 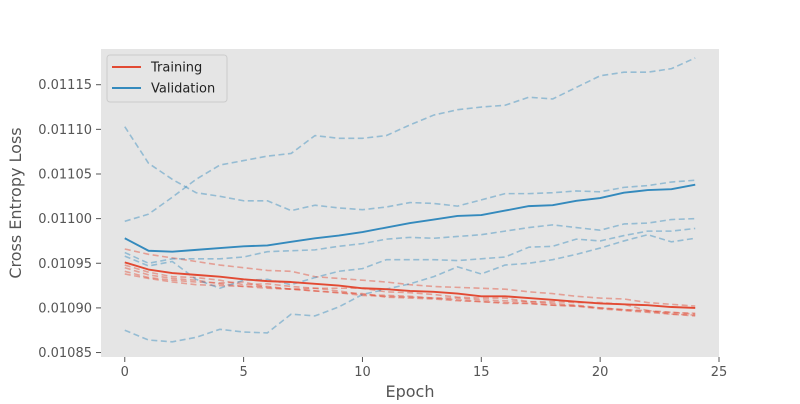 I want to click on x-tick-label: 20, so click(x=600, y=372).